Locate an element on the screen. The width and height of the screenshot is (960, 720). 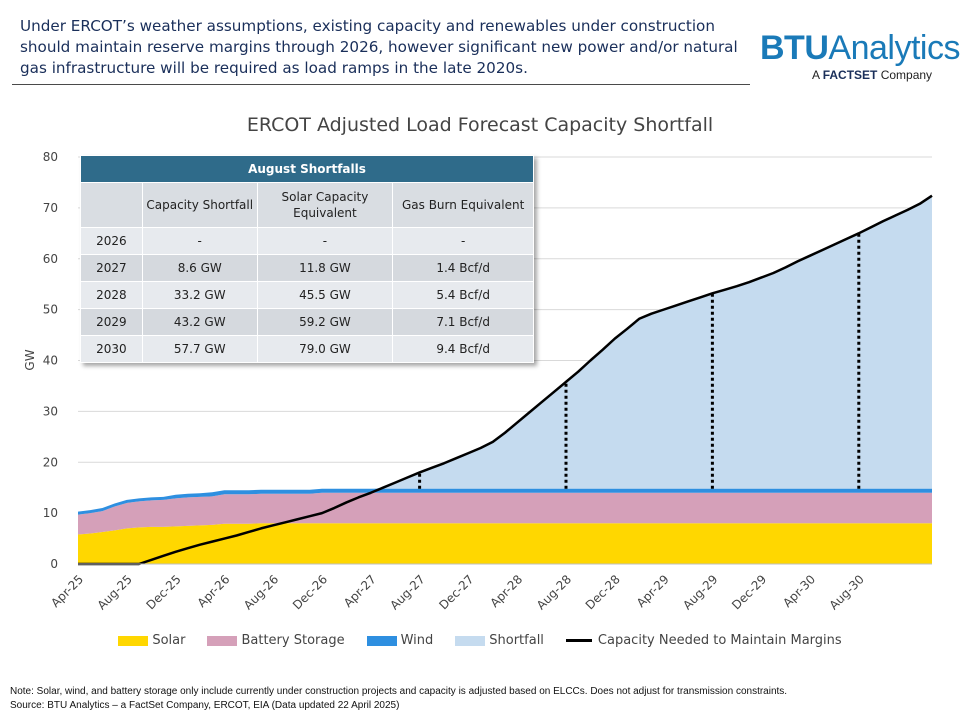
logo-sub-suffix: Company is located at coordinates (905, 75).